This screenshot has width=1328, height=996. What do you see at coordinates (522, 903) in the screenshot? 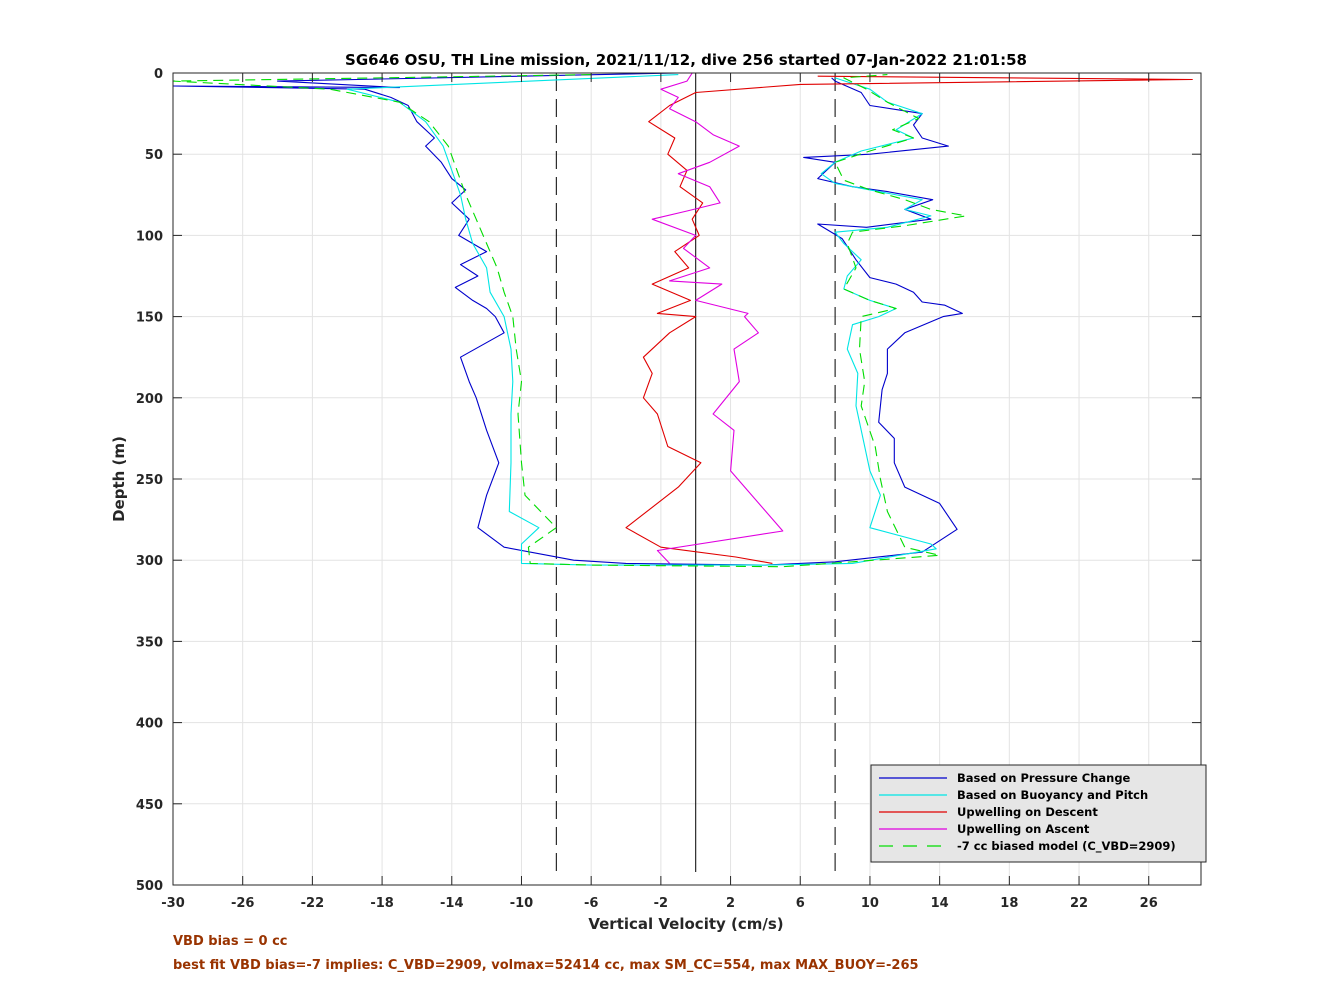
I see `x-tick-label: -10` at bounding box center [522, 903].